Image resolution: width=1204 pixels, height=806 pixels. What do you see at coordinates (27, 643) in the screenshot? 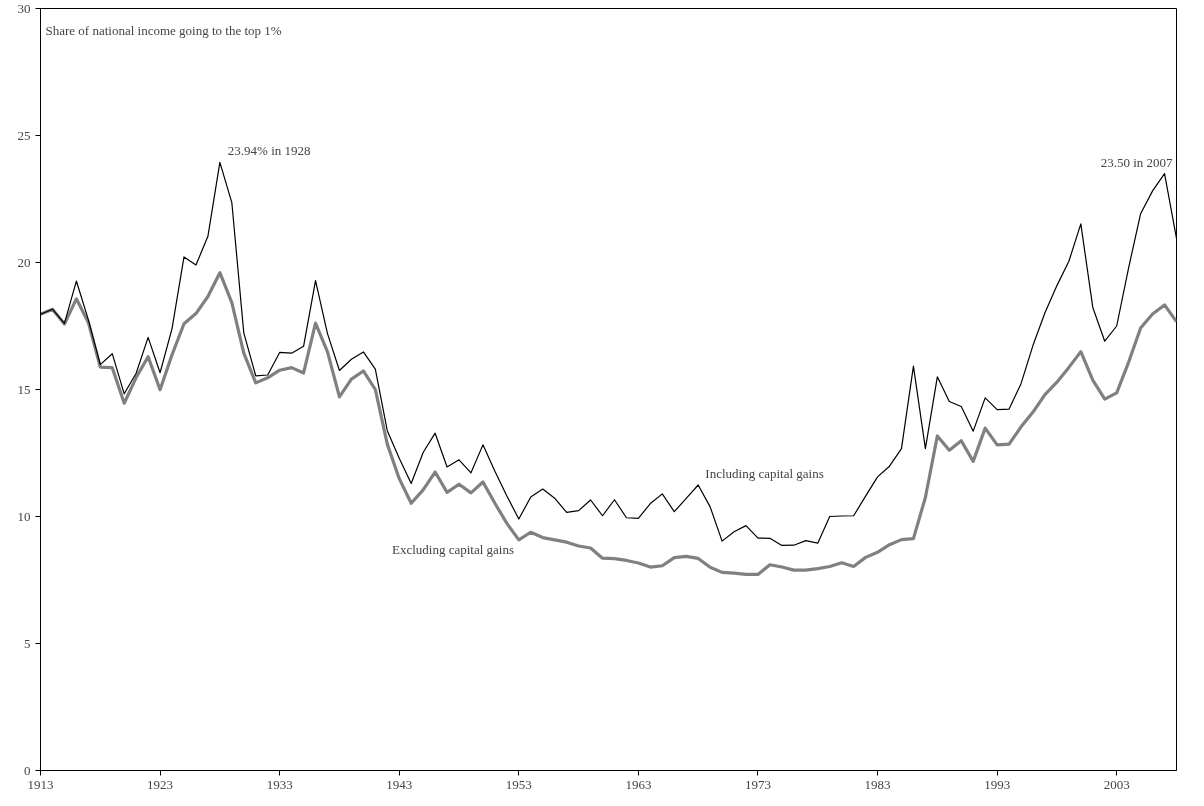
I see `y-tick-label: 5` at bounding box center [27, 643].